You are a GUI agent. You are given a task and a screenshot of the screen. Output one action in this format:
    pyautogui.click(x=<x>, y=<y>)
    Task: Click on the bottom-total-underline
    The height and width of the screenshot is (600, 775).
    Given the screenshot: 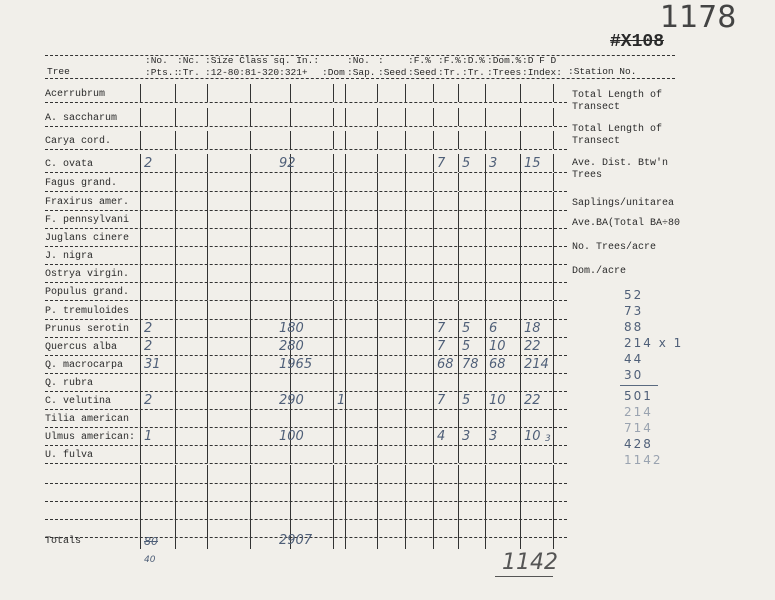 What is the action you would take?
    pyautogui.click(x=524, y=576)
    